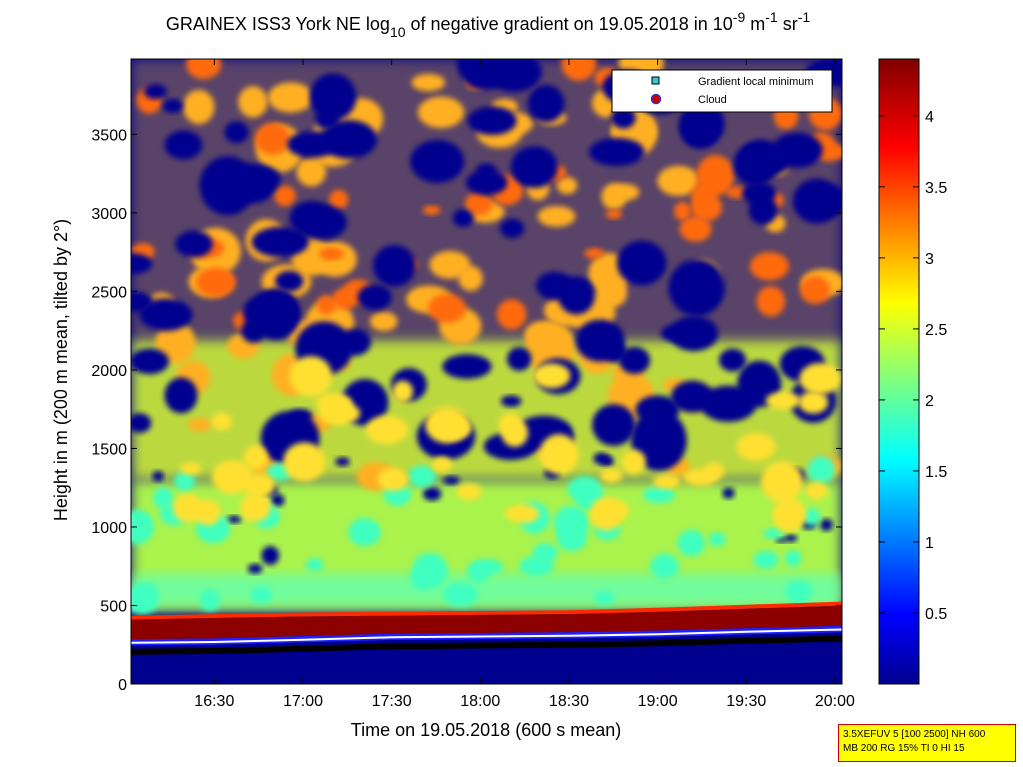 The height and width of the screenshot is (767, 1023). I want to click on x-tick-label: 16:30, so click(214, 701).